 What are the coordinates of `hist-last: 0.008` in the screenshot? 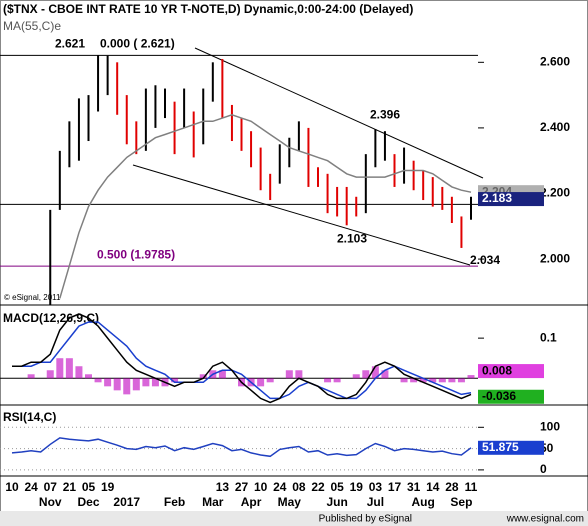 It's located at (497, 370).